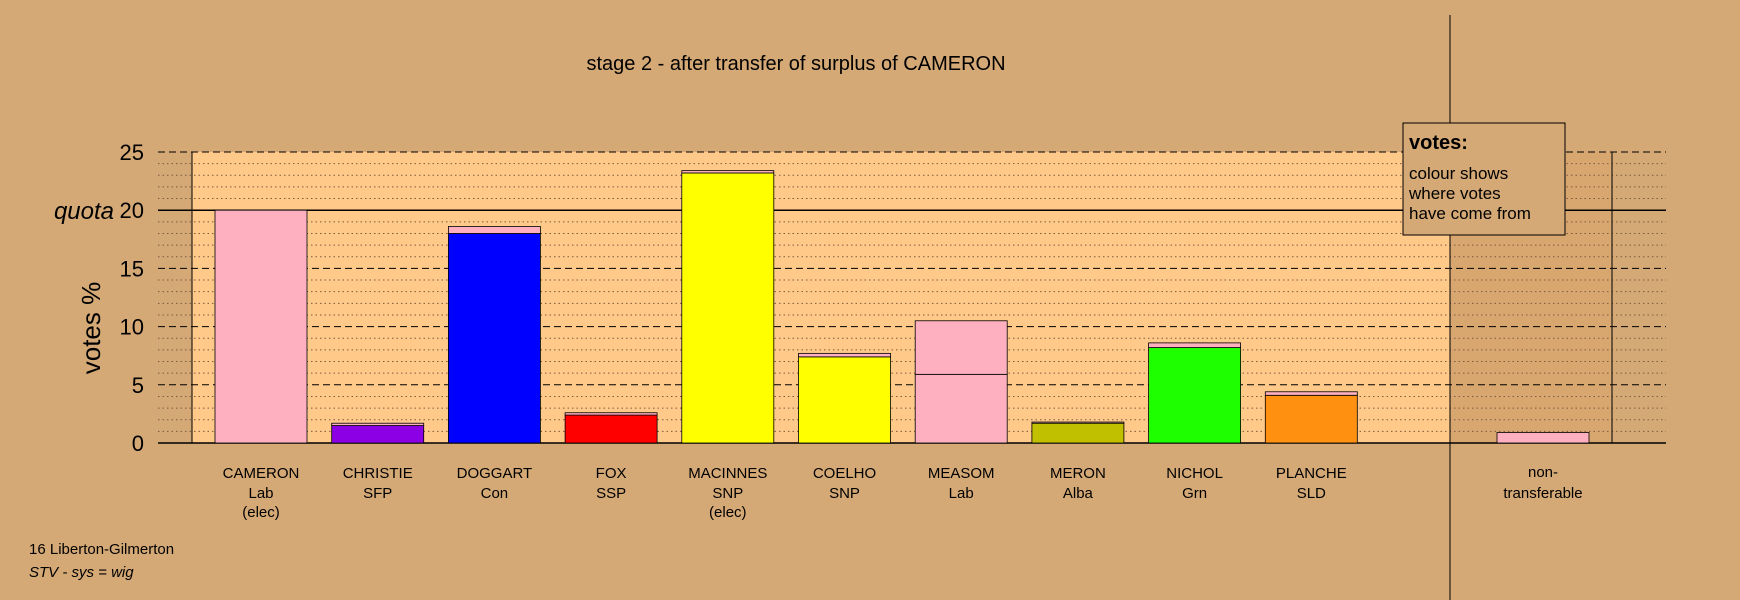 This screenshot has width=1740, height=600. I want to click on footer-constituency: 16 Liberton-Gilmerton, so click(101, 549).